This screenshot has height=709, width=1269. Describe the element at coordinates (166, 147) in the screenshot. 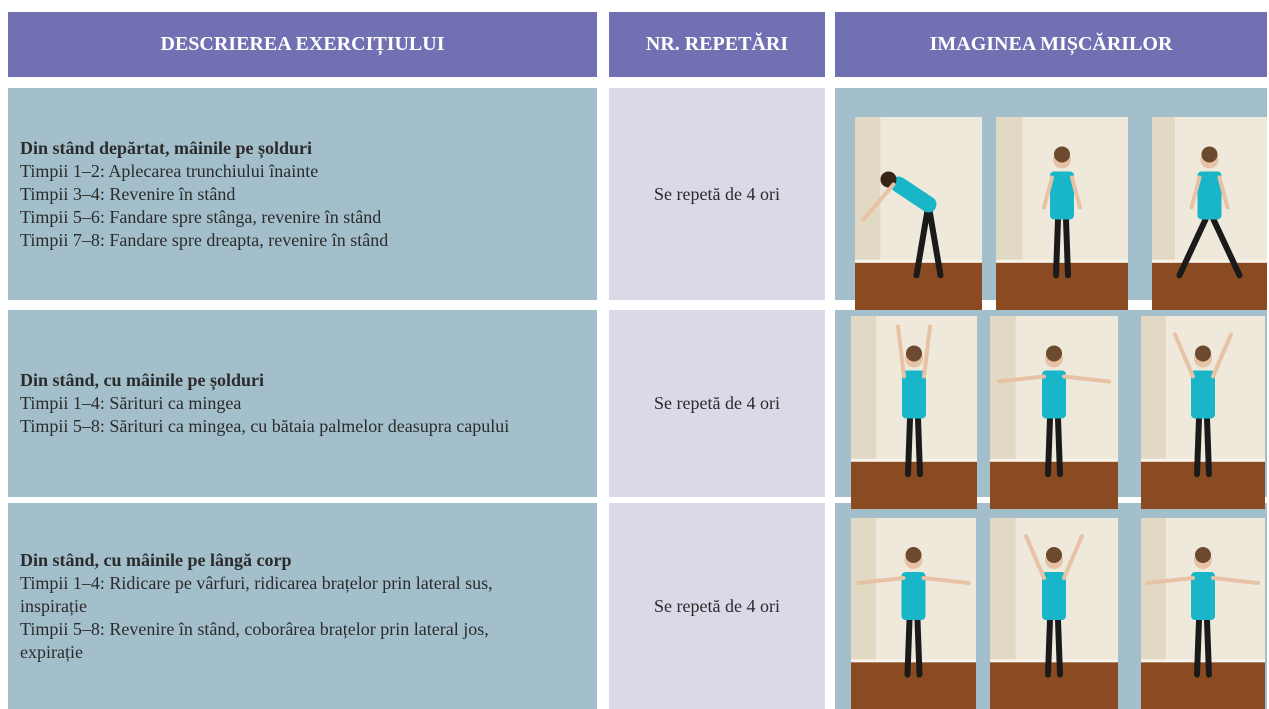

I see `exercise-title: Din stând depărtat, mâinile pe șolduri` at that location.